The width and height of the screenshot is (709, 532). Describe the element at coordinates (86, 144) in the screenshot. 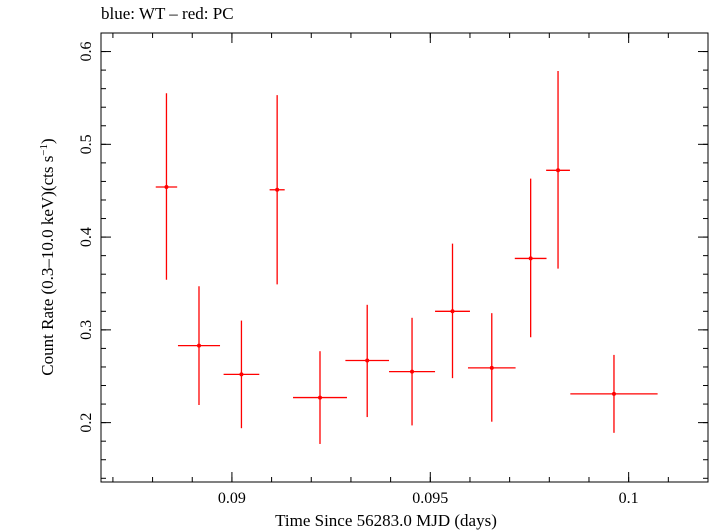

I see `y-tick-label: 0.5` at that location.